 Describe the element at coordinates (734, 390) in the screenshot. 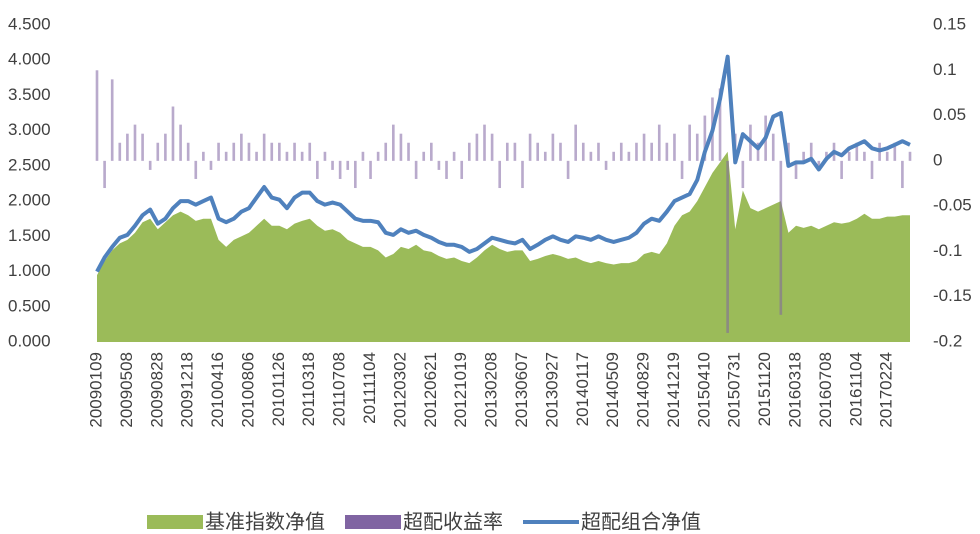

I see `x-tick-label: 20150731` at that location.